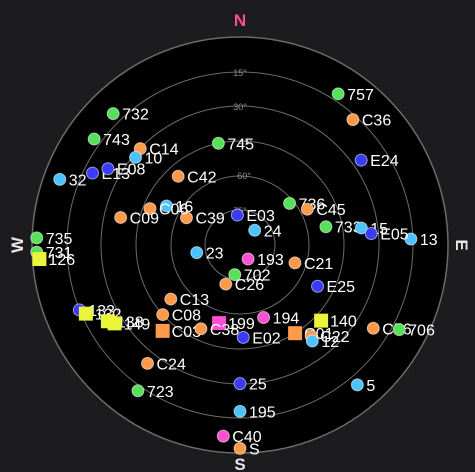  Describe the element at coordinates (61, 260) in the screenshot. I see `satellite-label-126: 126` at that location.